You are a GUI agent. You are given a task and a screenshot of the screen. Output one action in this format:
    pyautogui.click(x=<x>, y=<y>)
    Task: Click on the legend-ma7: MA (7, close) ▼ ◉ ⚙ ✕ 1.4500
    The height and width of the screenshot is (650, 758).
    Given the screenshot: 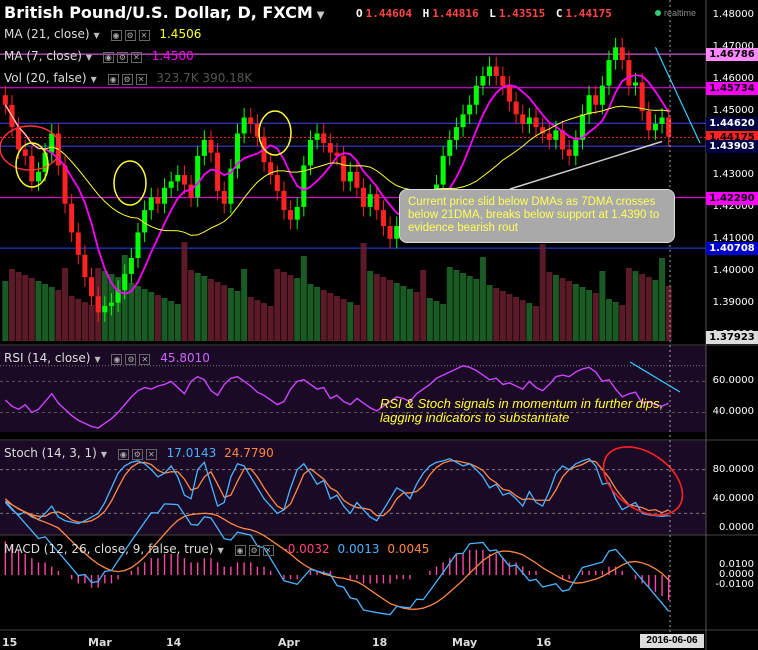 What is the action you would take?
    pyautogui.click(x=99, y=56)
    